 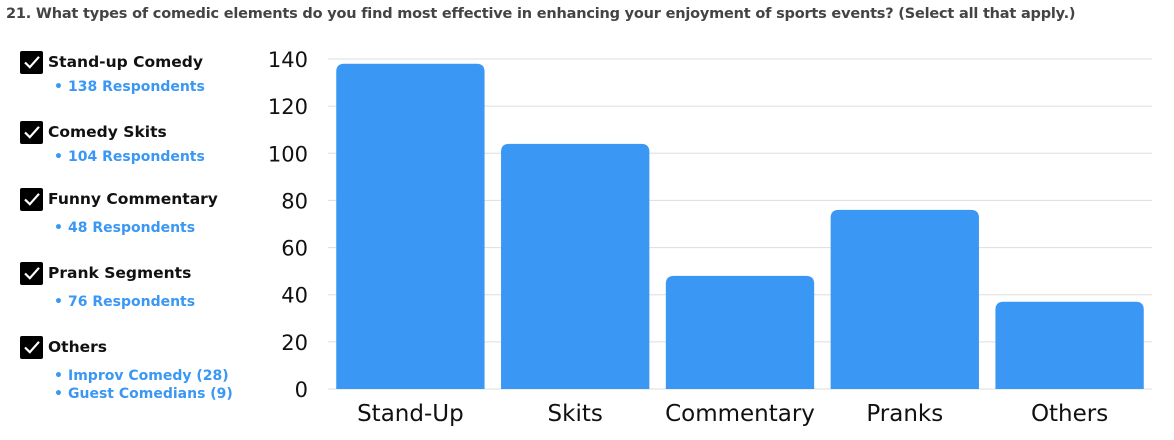 I want to click on y-tick-label: 120, so click(x=288, y=107).